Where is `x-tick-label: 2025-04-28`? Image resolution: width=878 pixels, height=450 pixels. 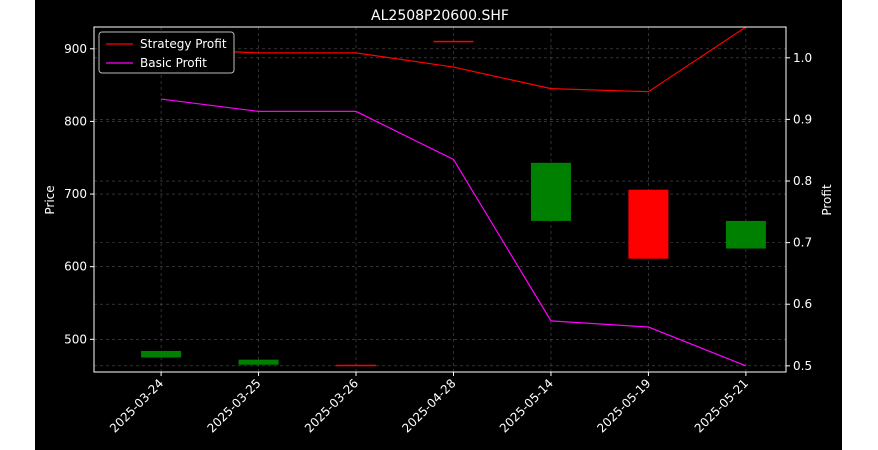 x-tick-label: 2025-04-28 is located at coordinates (428, 405).